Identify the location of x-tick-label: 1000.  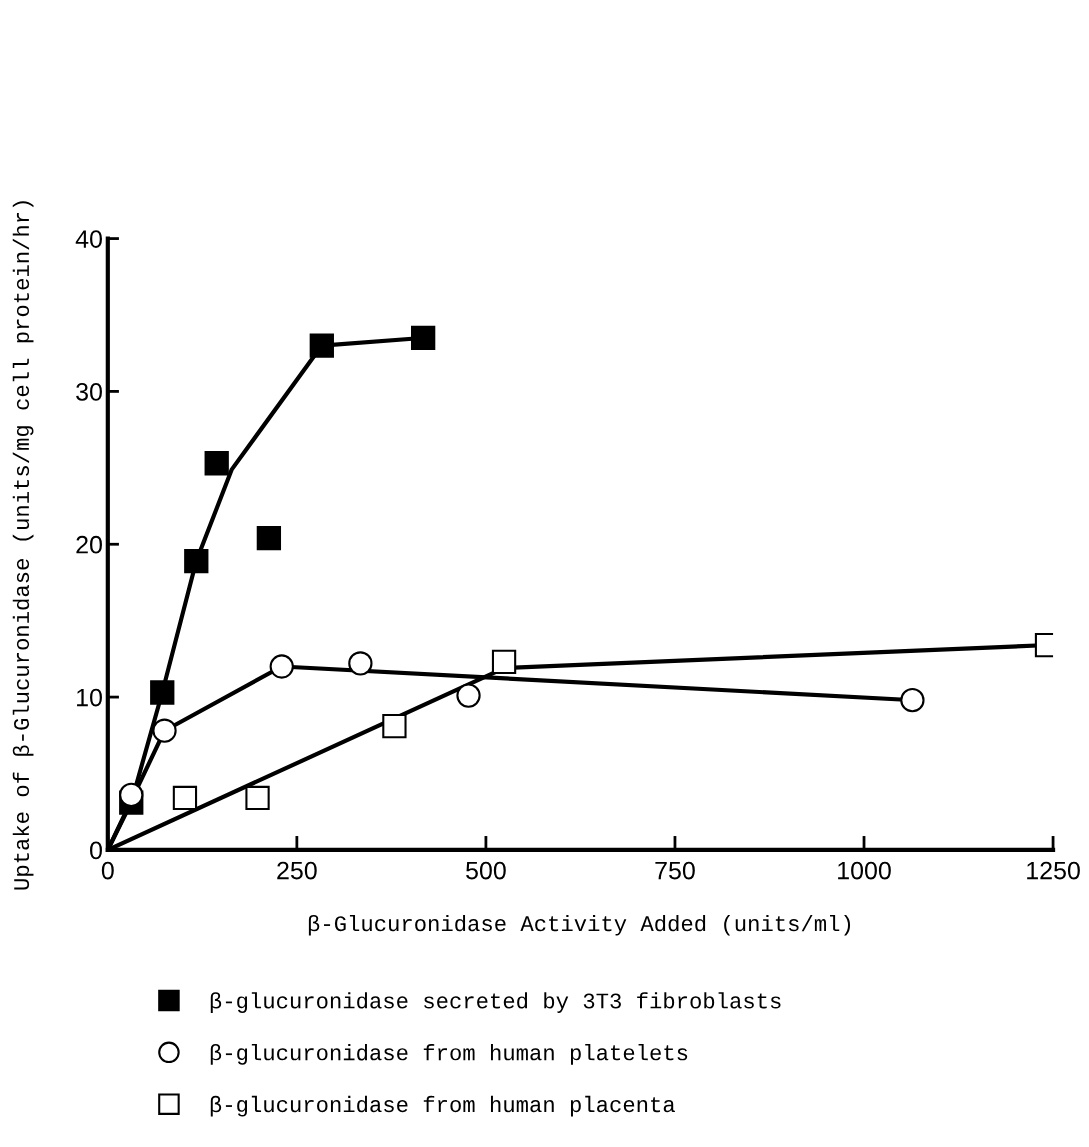
(864, 870).